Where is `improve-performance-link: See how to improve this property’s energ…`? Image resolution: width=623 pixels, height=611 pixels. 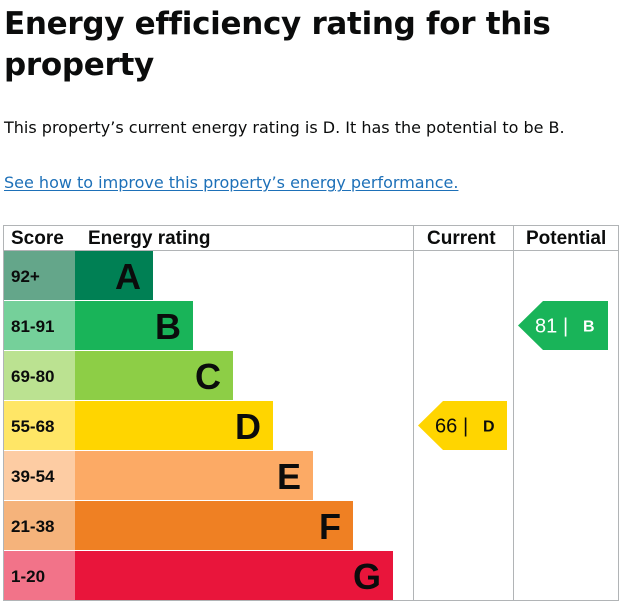 improve-performance-link: See how to improve this property’s energ… is located at coordinates (231, 182).